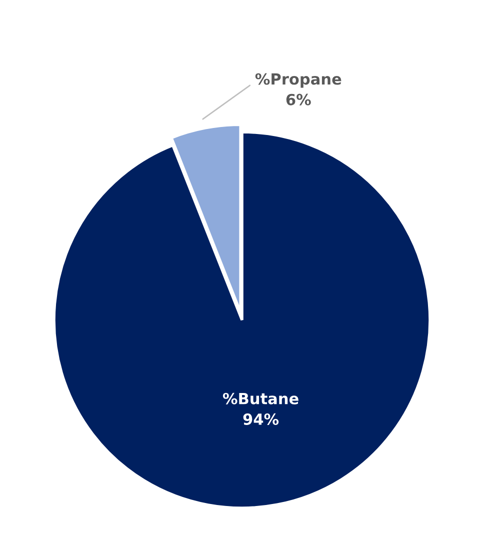 The height and width of the screenshot is (552, 477). Describe the element at coordinates (298, 100) in the screenshot. I see `data-label: 6%` at that location.